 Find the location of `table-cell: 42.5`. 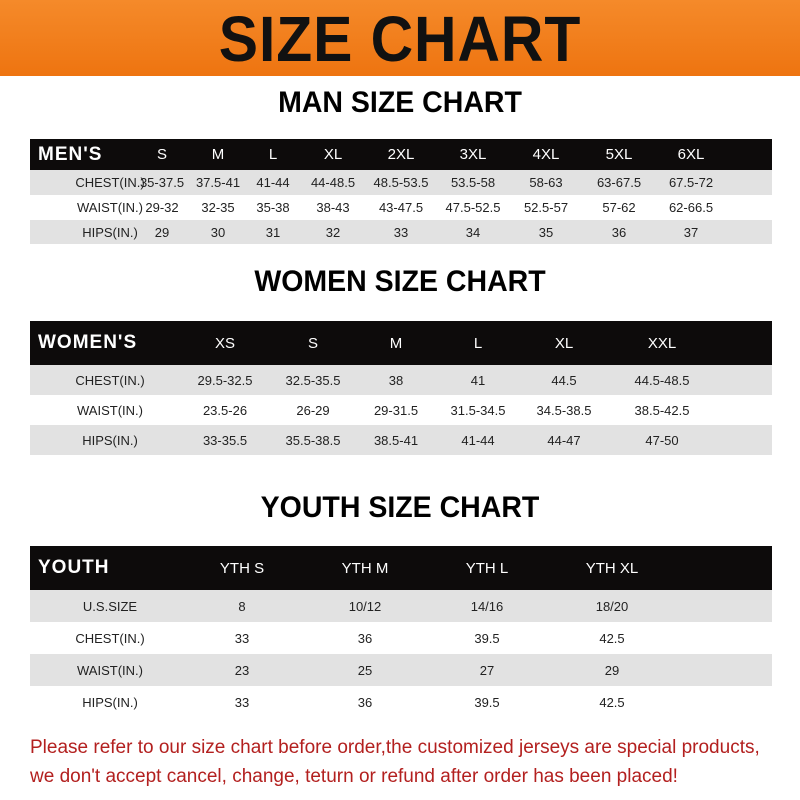

table-cell: 42.5 is located at coordinates (612, 638).